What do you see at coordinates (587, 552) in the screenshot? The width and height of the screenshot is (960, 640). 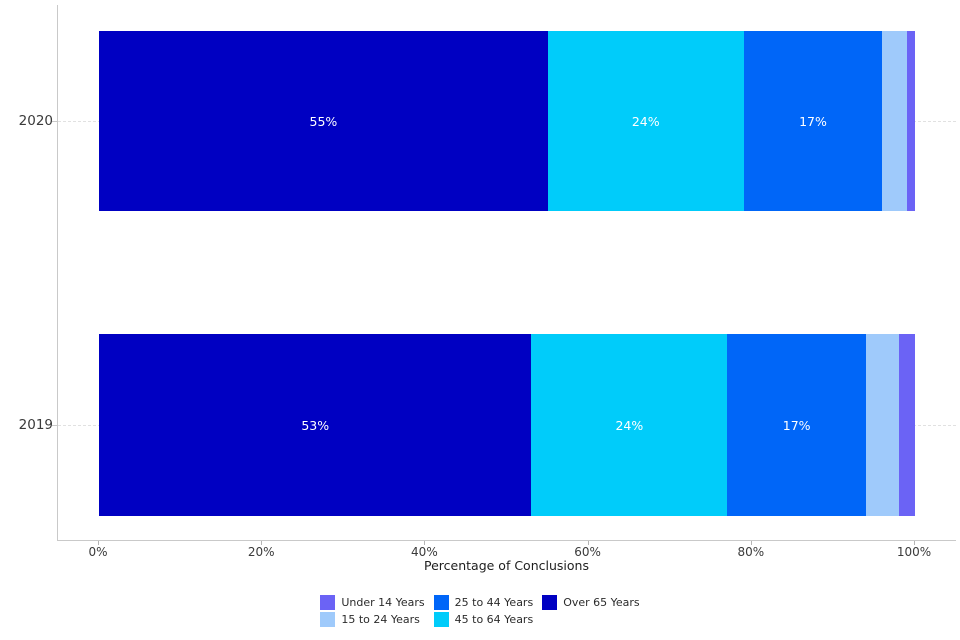 I see `x-tick-label-60%: 60%` at bounding box center [587, 552].